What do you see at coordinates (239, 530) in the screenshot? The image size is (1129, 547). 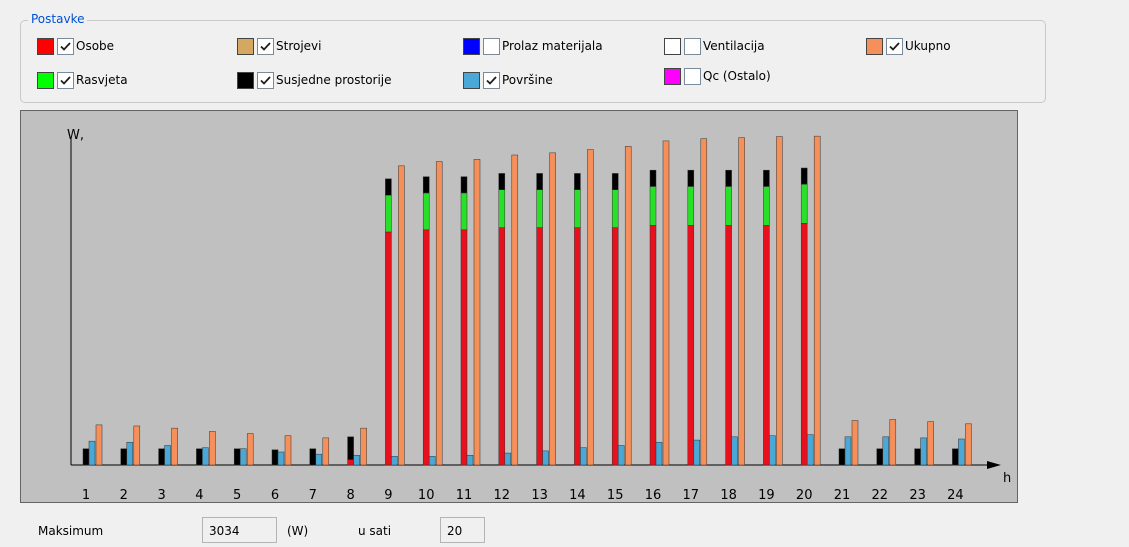 I see `maximum-value-field: 3034` at bounding box center [239, 530].